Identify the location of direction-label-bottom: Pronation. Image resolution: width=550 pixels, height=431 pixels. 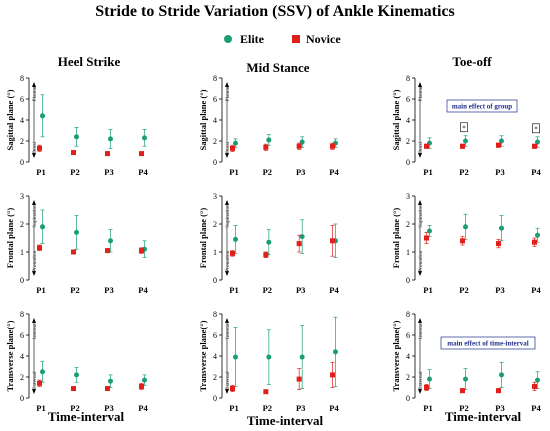
(228, 261).